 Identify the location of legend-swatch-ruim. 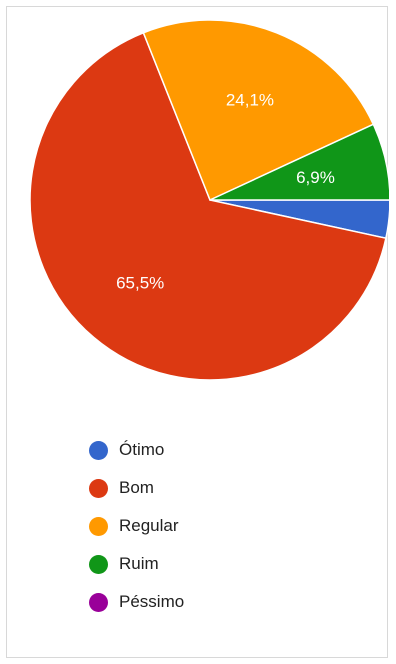
(98, 564).